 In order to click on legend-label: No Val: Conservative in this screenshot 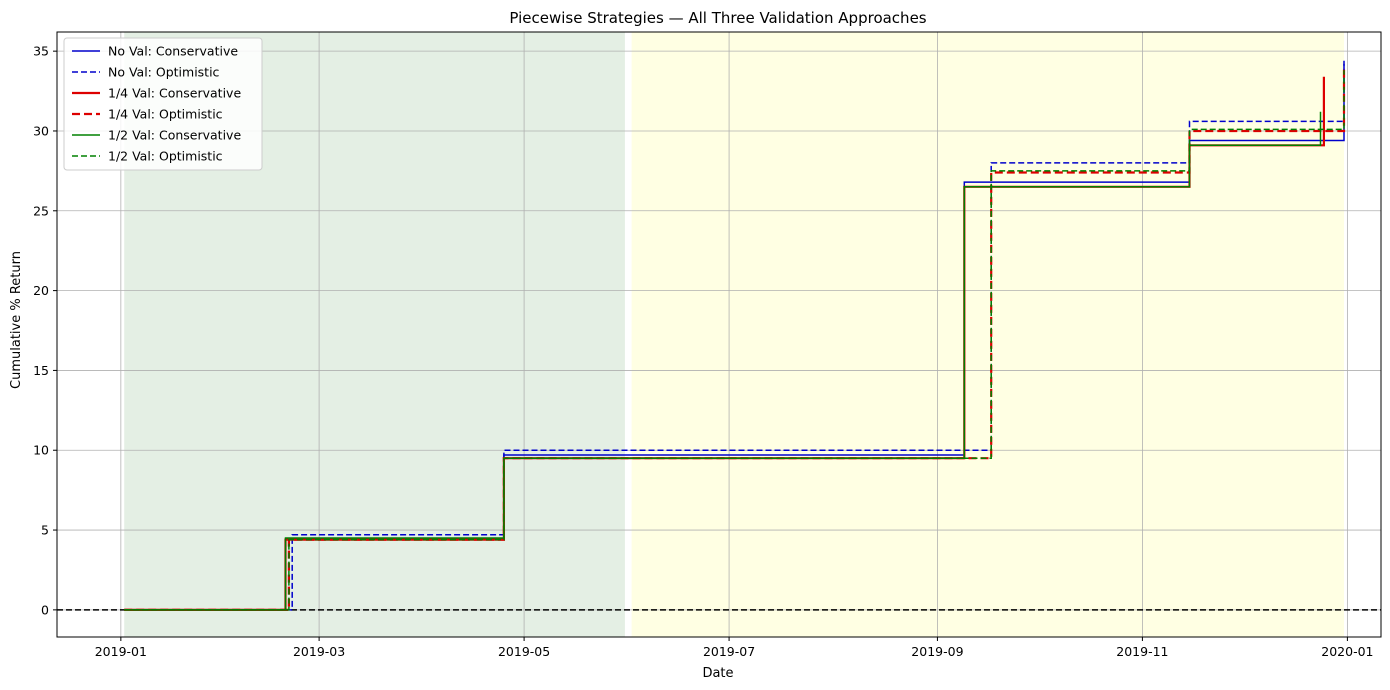, I will do `click(173, 51)`.